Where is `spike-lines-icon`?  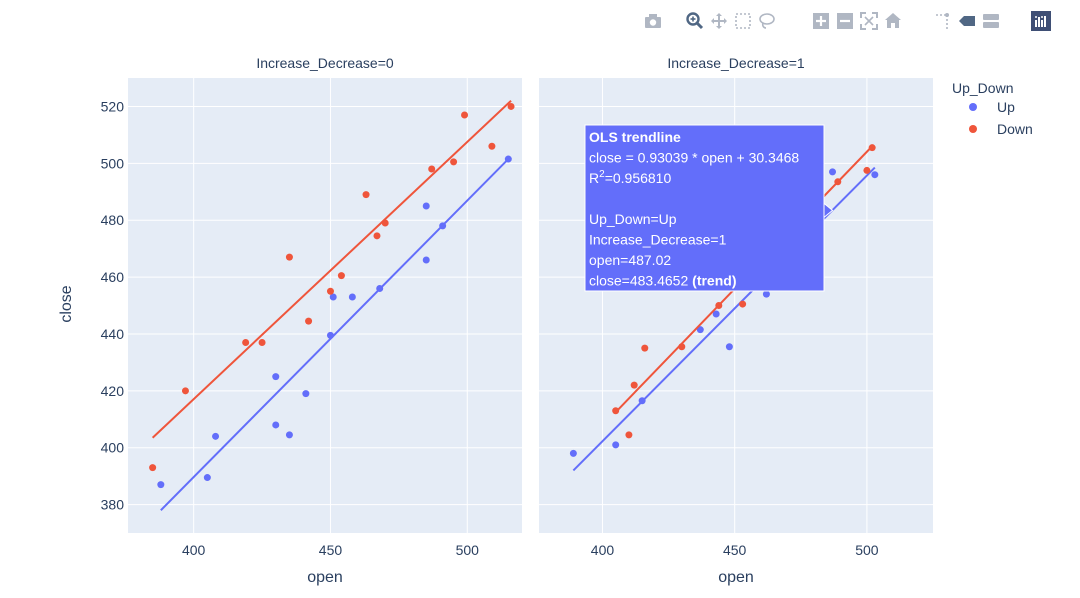
spike-lines-icon is located at coordinates (942, 21).